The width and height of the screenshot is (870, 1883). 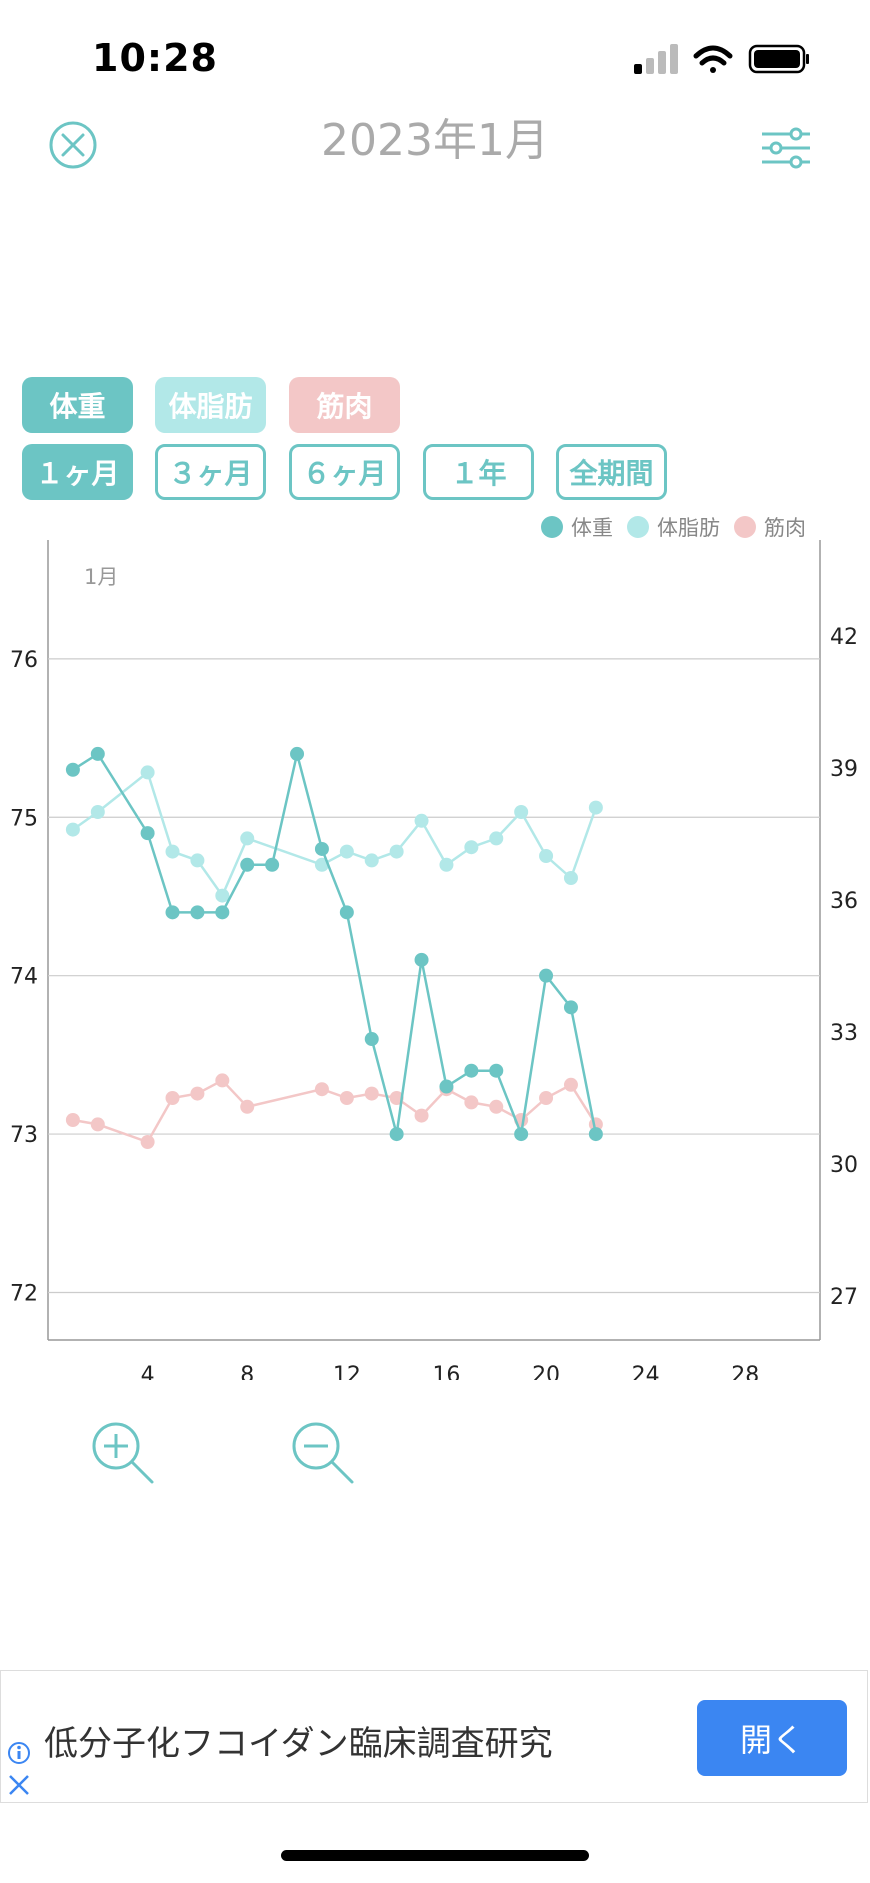 I want to click on y-left-tick-label: 74, so click(x=24, y=977).